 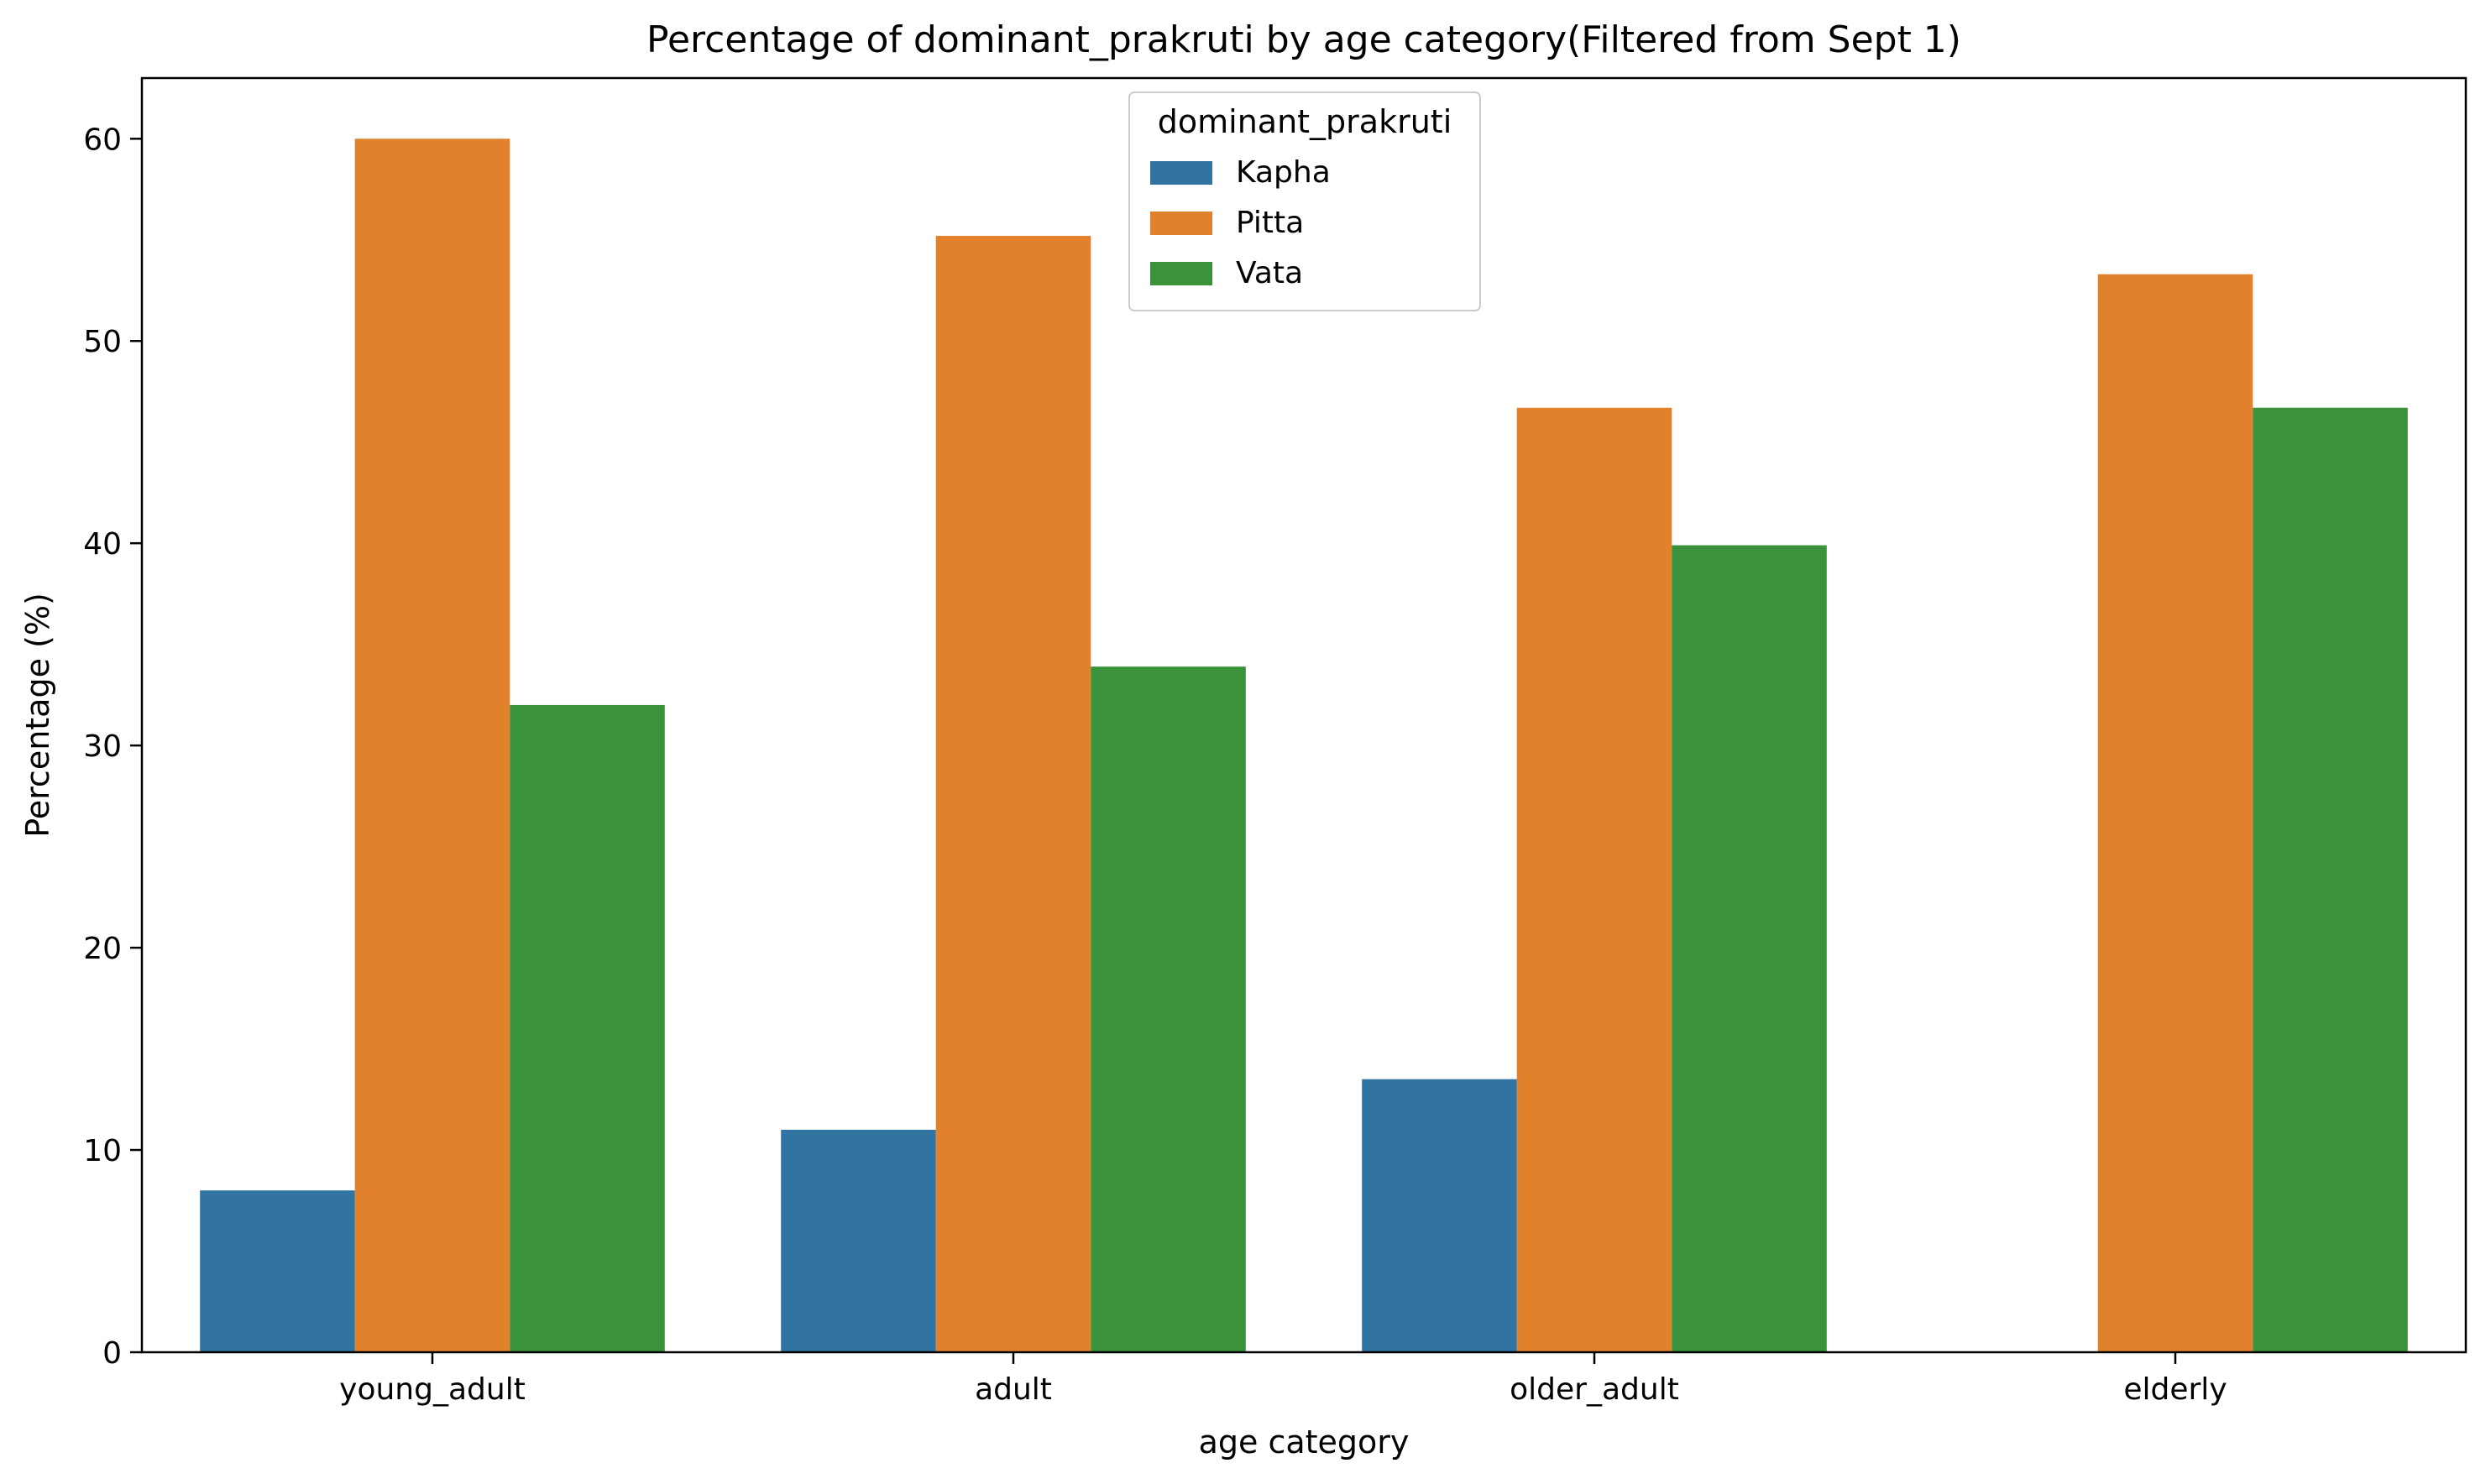 I want to click on bar-pitta-older_adult, so click(x=1594, y=879).